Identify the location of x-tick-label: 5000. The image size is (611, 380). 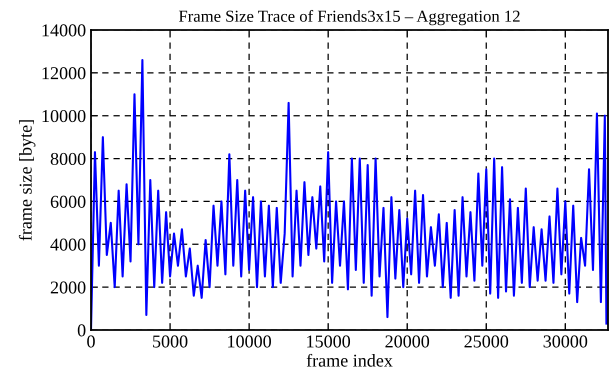
(170, 341).